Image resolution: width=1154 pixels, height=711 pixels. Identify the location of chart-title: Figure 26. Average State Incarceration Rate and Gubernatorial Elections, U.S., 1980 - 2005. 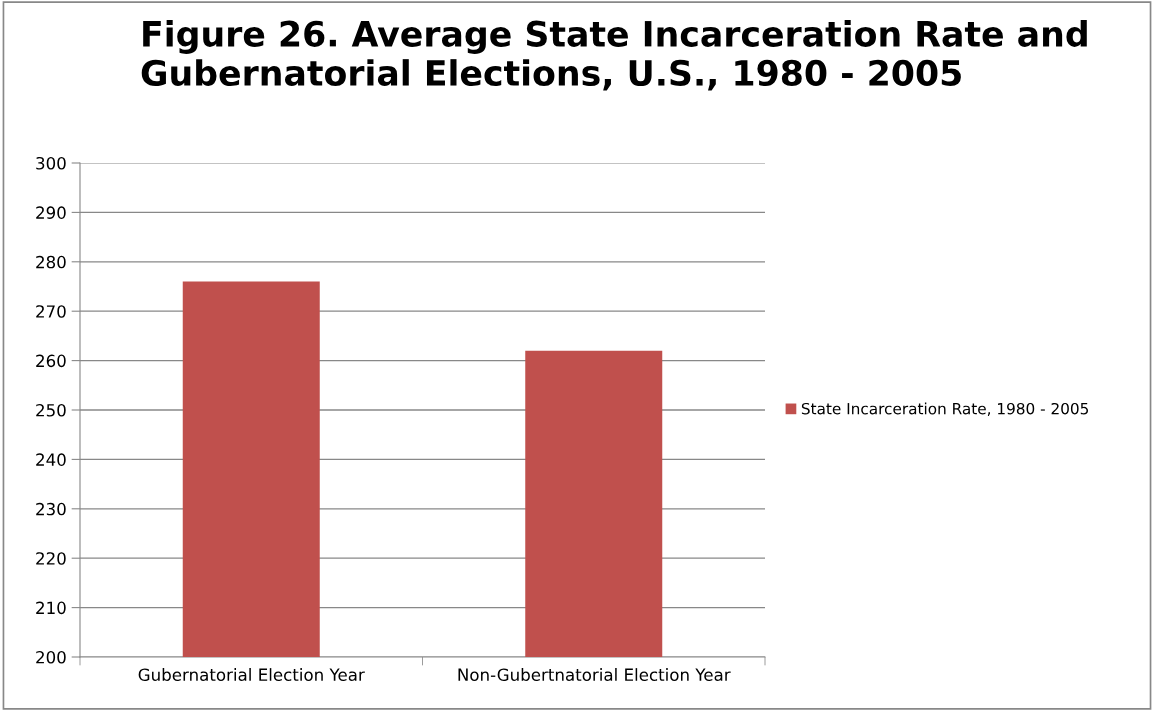
(614, 55).